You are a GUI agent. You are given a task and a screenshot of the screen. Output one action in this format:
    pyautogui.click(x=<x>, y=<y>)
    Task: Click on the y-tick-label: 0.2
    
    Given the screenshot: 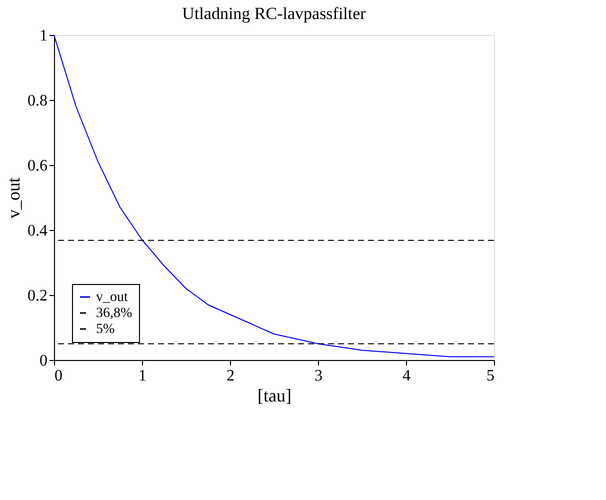 What is the action you would take?
    pyautogui.click(x=38, y=296)
    